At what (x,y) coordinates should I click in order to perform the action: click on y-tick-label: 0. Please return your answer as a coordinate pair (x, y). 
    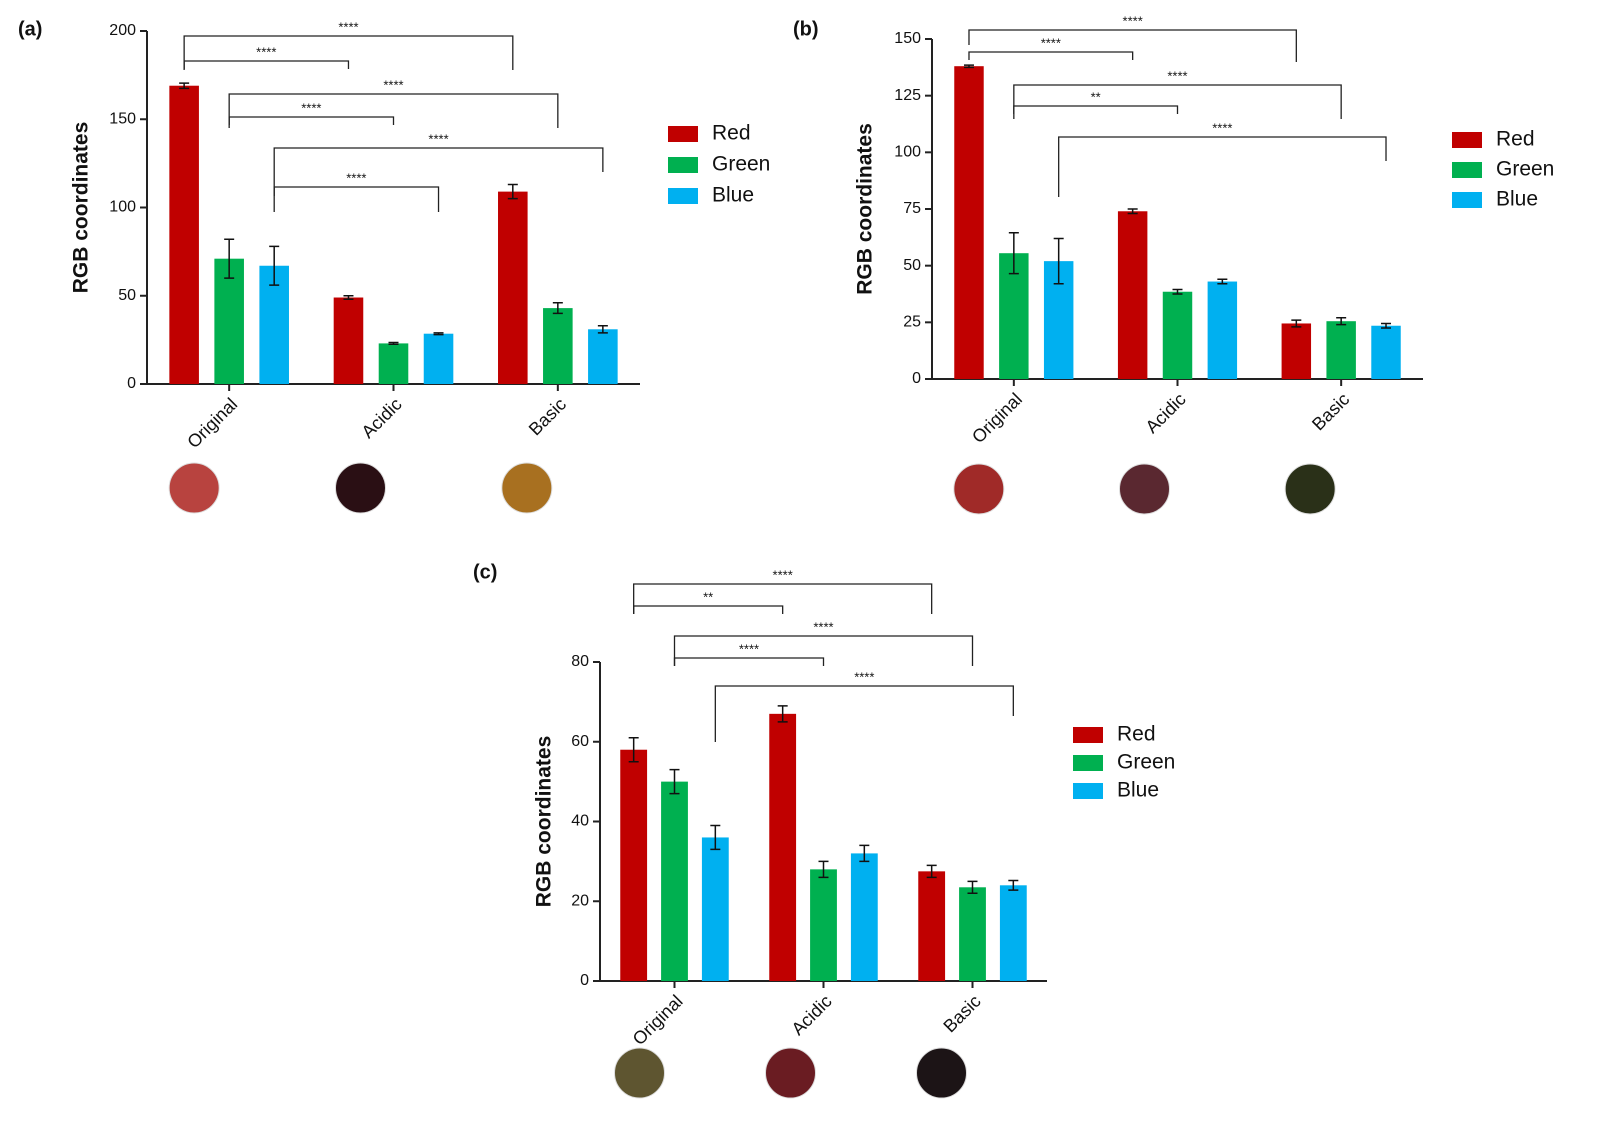
    Looking at the image, I should click on (131, 383).